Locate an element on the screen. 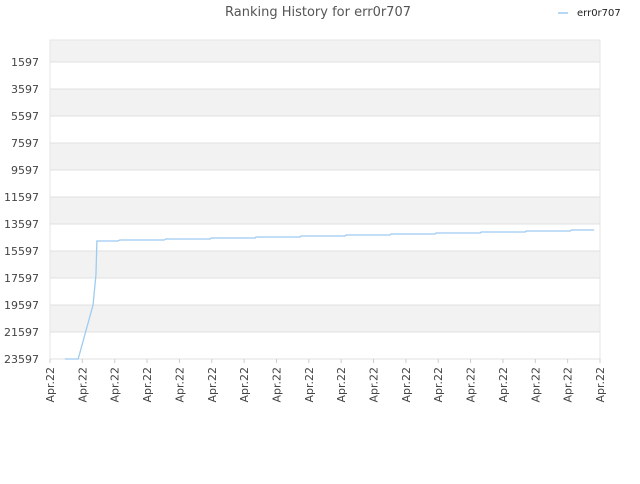 This screenshot has width=640, height=484. legend-label: err0r707 is located at coordinates (599, 13).